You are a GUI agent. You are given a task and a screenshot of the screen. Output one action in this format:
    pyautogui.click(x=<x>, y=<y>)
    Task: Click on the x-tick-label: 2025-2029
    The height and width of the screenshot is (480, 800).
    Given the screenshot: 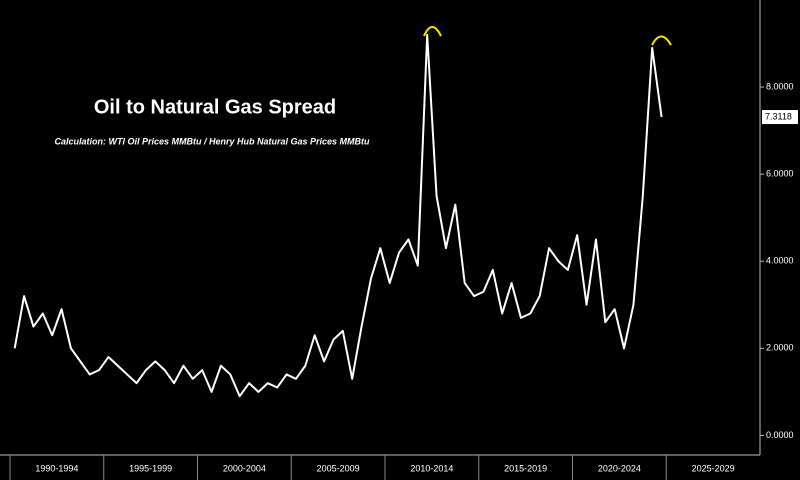 What is the action you would take?
    pyautogui.click(x=713, y=468)
    